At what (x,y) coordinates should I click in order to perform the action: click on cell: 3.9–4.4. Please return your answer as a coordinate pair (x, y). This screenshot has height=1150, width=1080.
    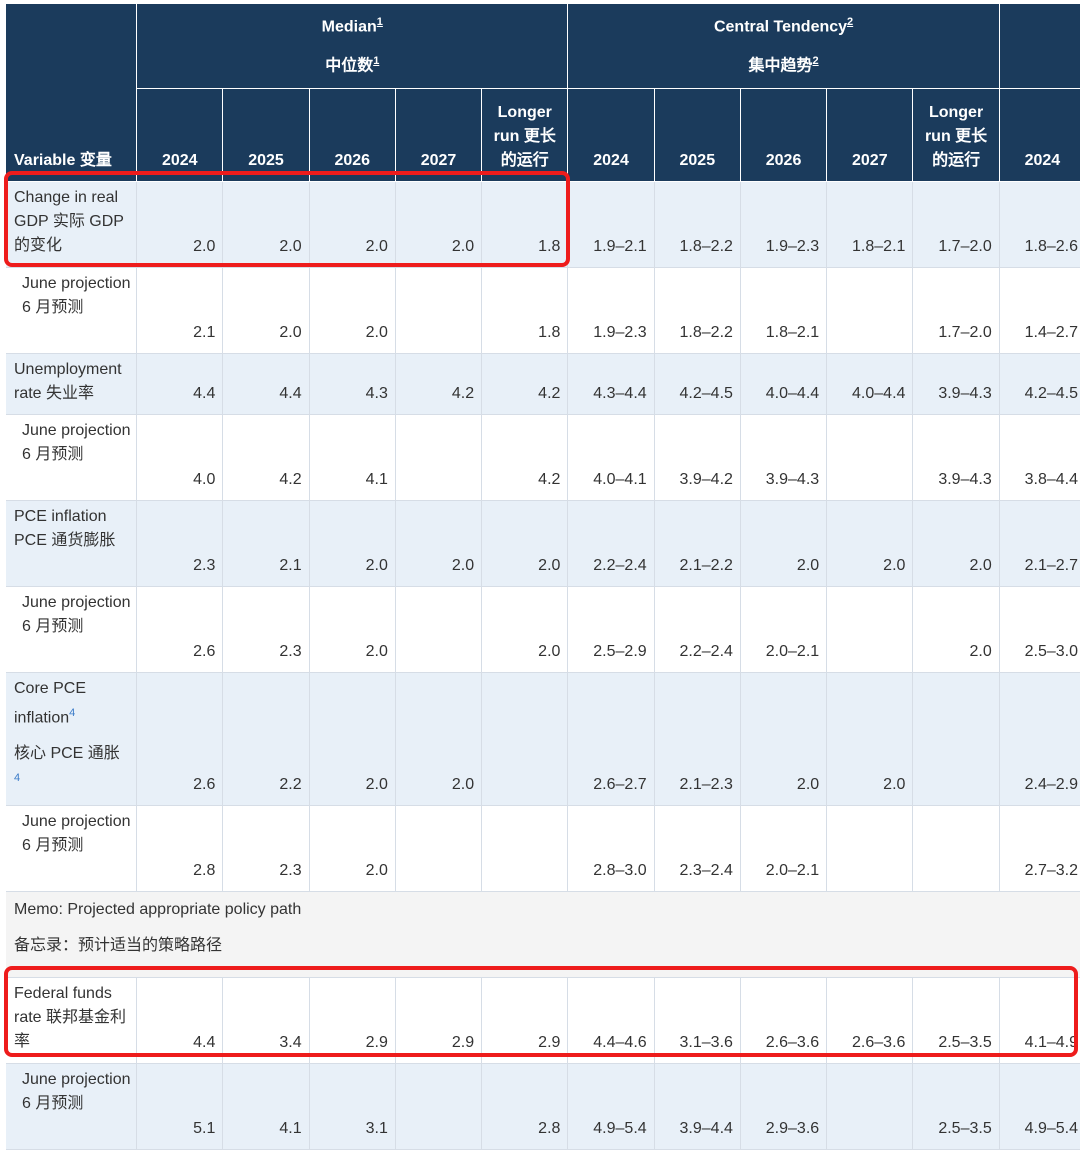
    Looking at the image, I should click on (697, 1106).